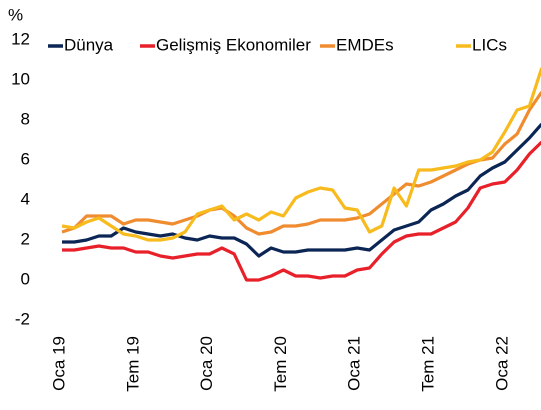 The height and width of the screenshot is (410, 541). I want to click on legend-label: Dünya, so click(89, 44).